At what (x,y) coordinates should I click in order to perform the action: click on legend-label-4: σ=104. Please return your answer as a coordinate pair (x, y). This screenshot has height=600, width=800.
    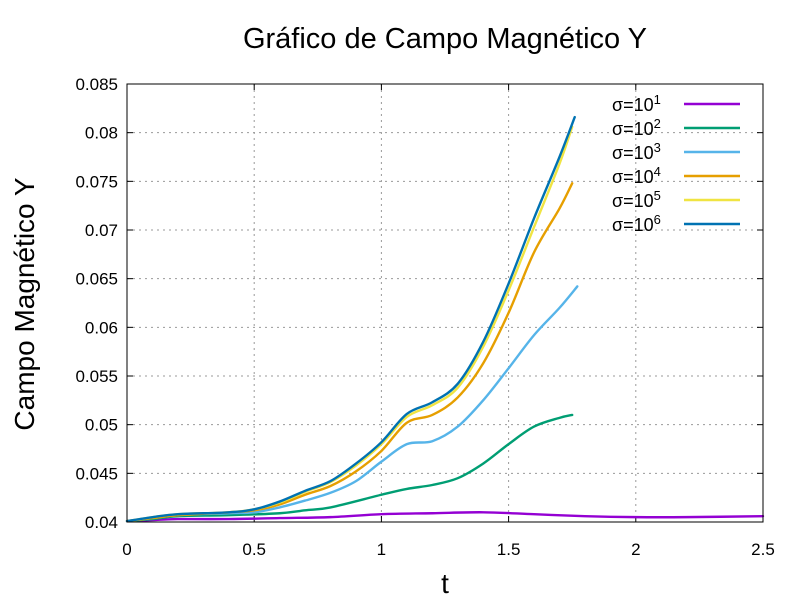
    Looking at the image, I should click on (636, 175).